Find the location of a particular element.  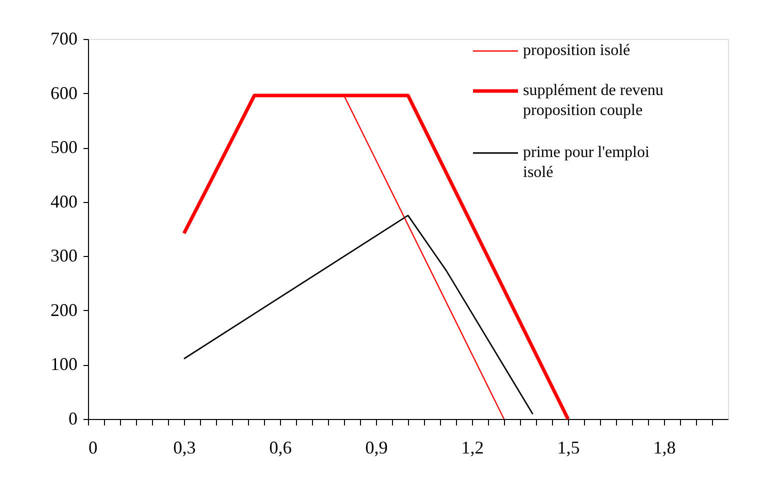

y-tick-label: 100 is located at coordinates (64, 364).